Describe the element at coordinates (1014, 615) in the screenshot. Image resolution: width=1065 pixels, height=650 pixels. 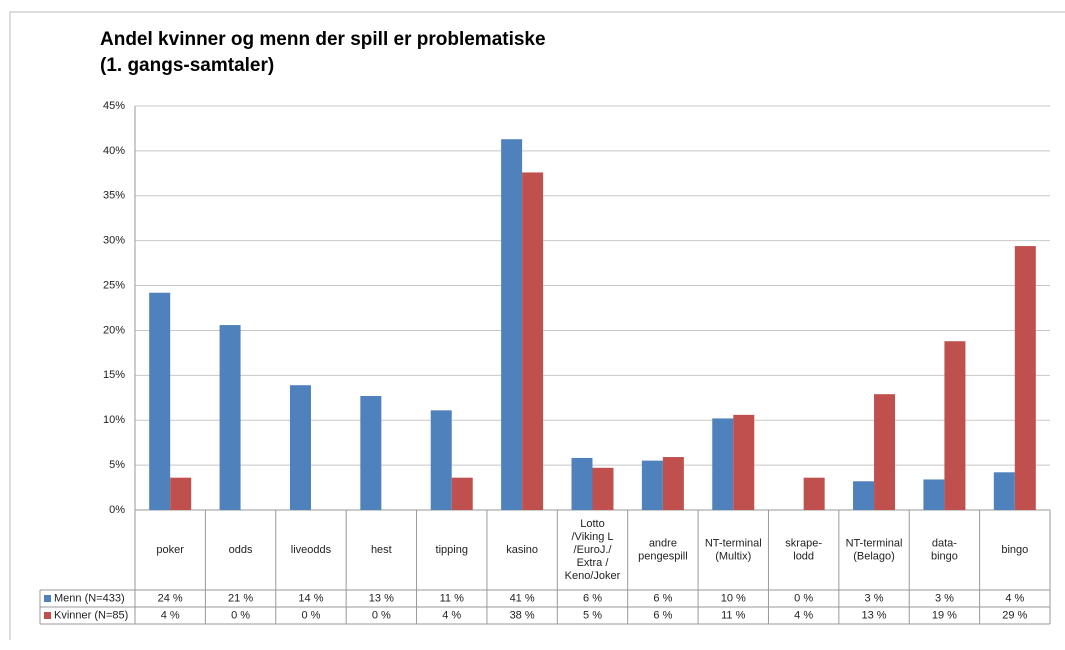
I see `table-value: 29 %` at that location.